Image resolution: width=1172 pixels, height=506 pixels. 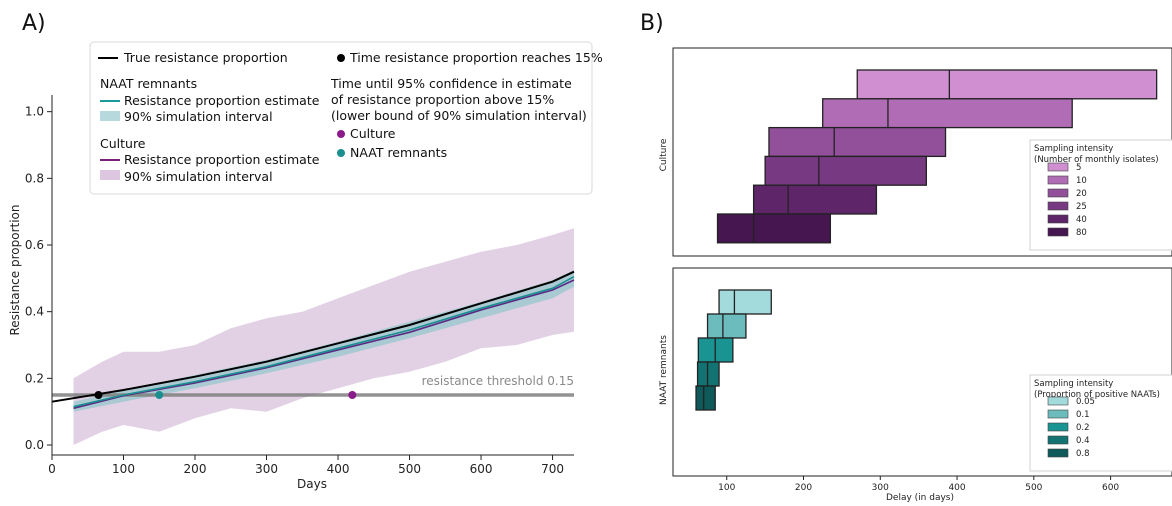 What do you see at coordinates (341, 134) in the screenshot?
I see `legend-culture-point-marker` at bounding box center [341, 134].